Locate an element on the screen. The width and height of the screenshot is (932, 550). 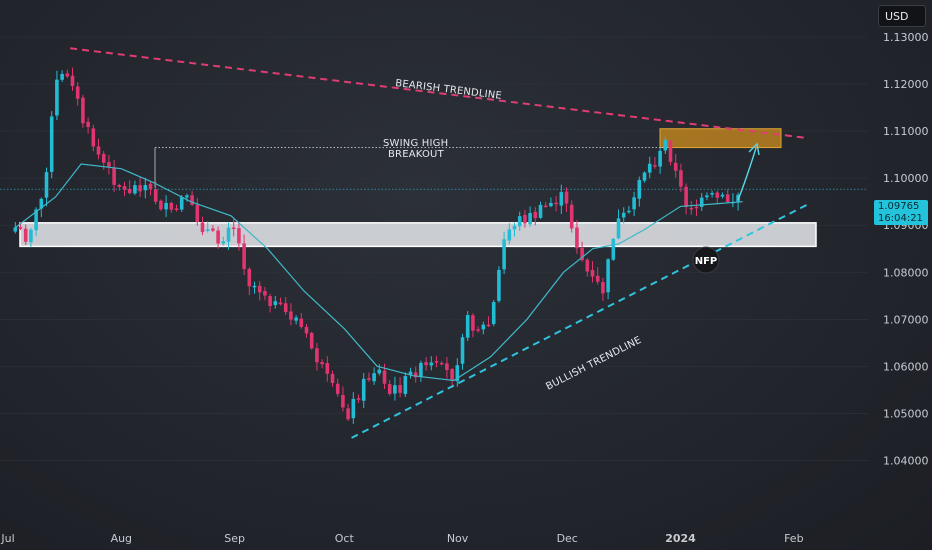
time-axis-tick: Nov is located at coordinates (458, 538).